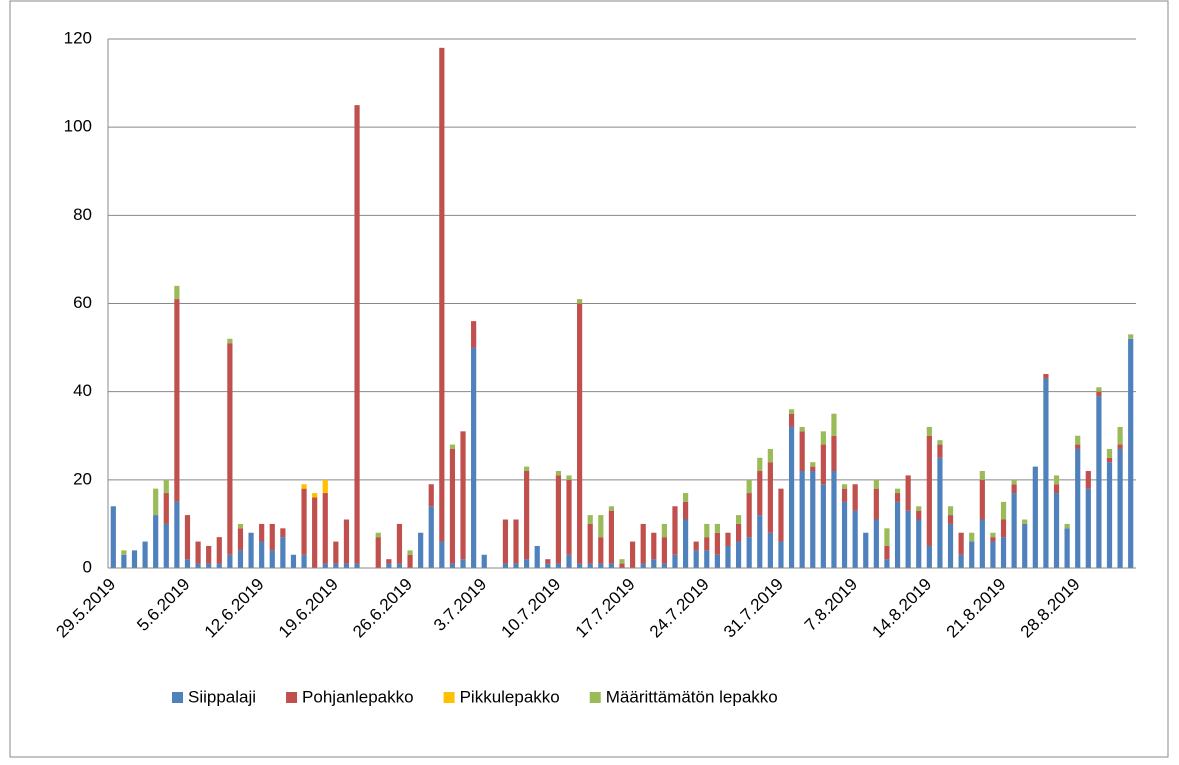 The image size is (1179, 765). I want to click on legend-label: Pikkulepakko, so click(510, 696).